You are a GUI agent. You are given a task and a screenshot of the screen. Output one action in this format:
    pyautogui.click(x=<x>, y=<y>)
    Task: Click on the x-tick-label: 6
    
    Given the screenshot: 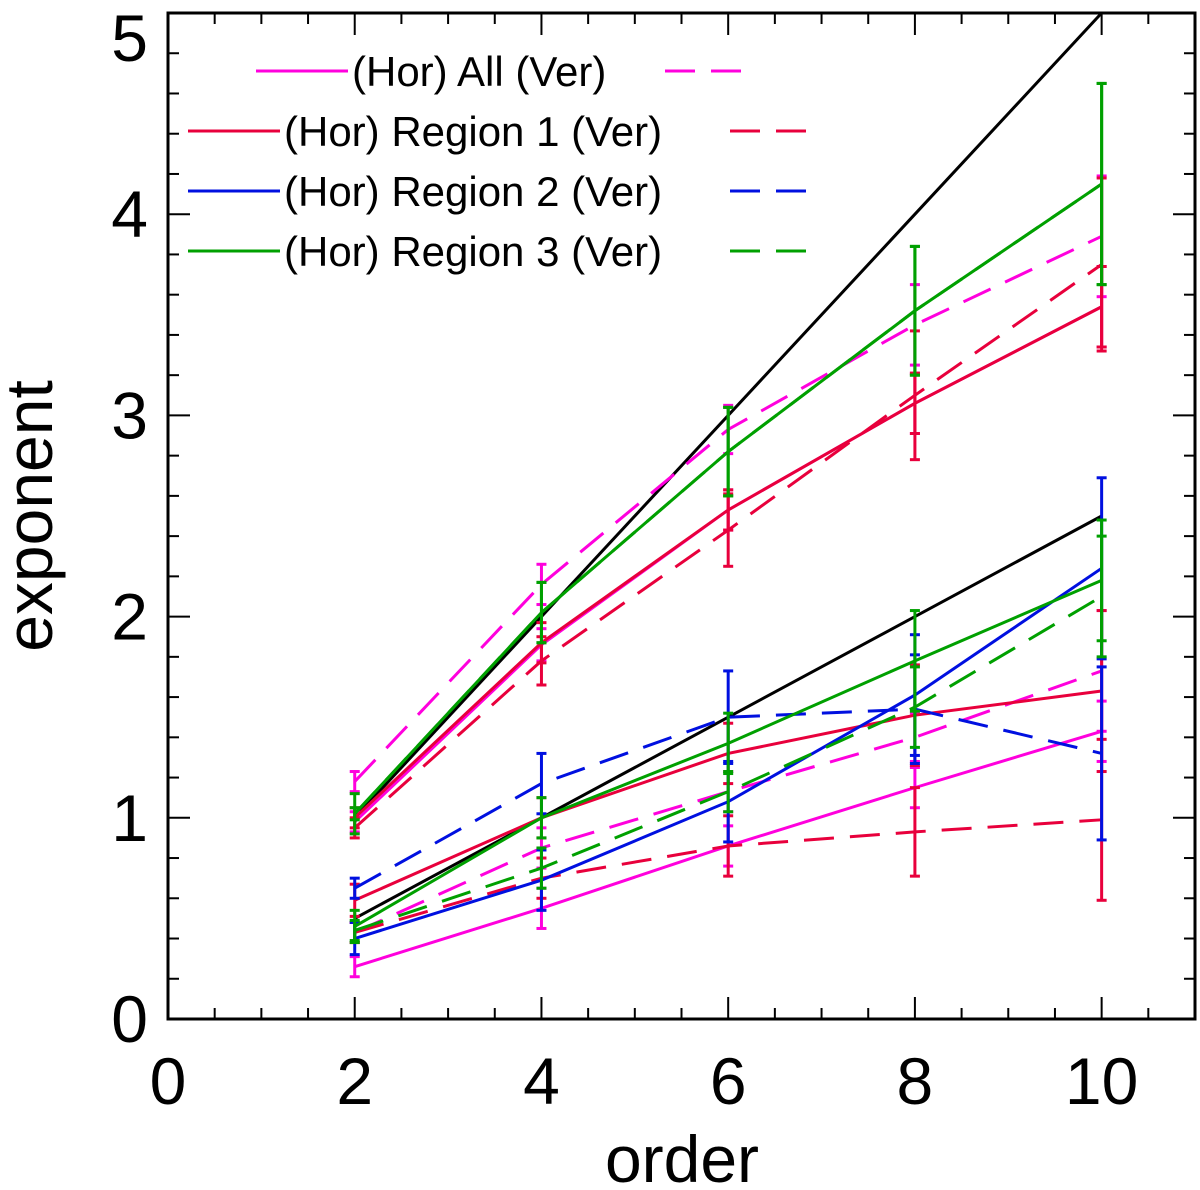 What is the action you would take?
    pyautogui.click(x=728, y=1081)
    